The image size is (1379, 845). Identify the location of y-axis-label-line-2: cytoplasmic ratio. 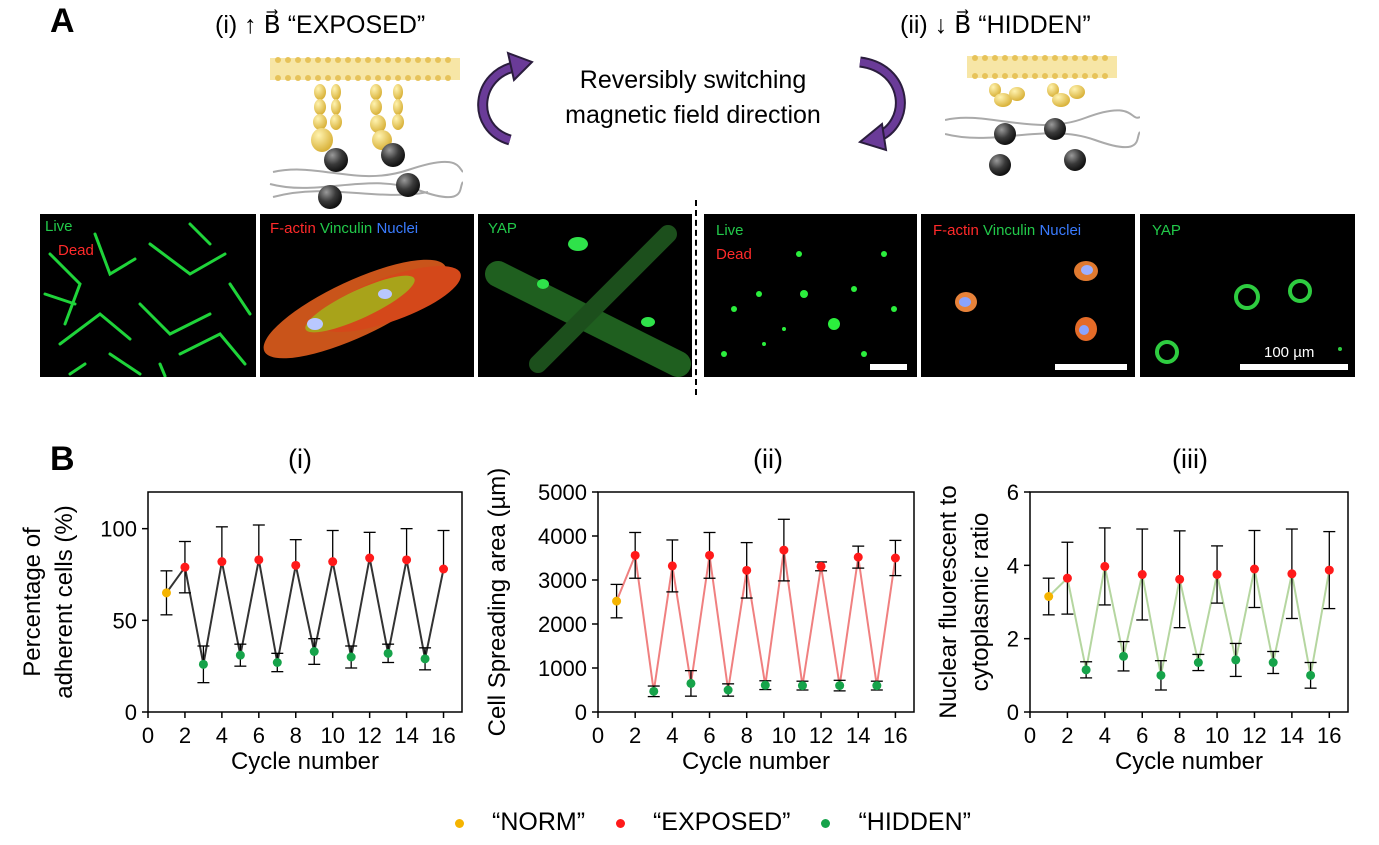
(980, 602).